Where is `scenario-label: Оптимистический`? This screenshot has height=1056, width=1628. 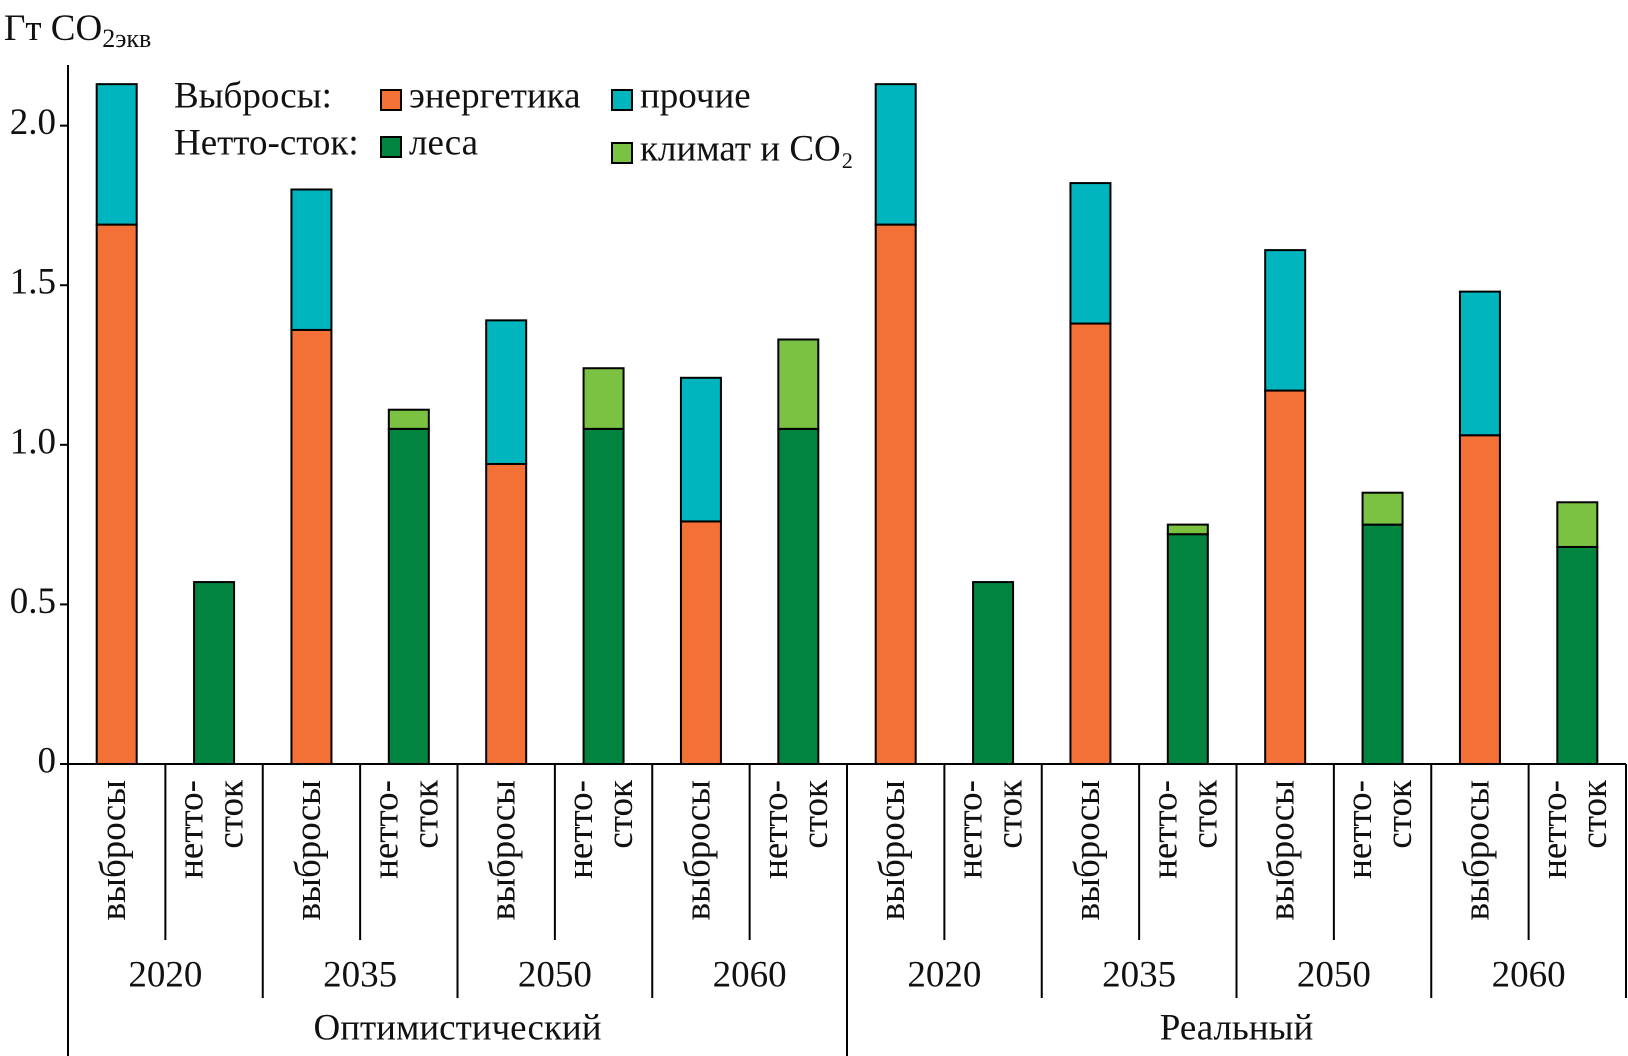
scenario-label: Оптимистический is located at coordinates (457, 1027).